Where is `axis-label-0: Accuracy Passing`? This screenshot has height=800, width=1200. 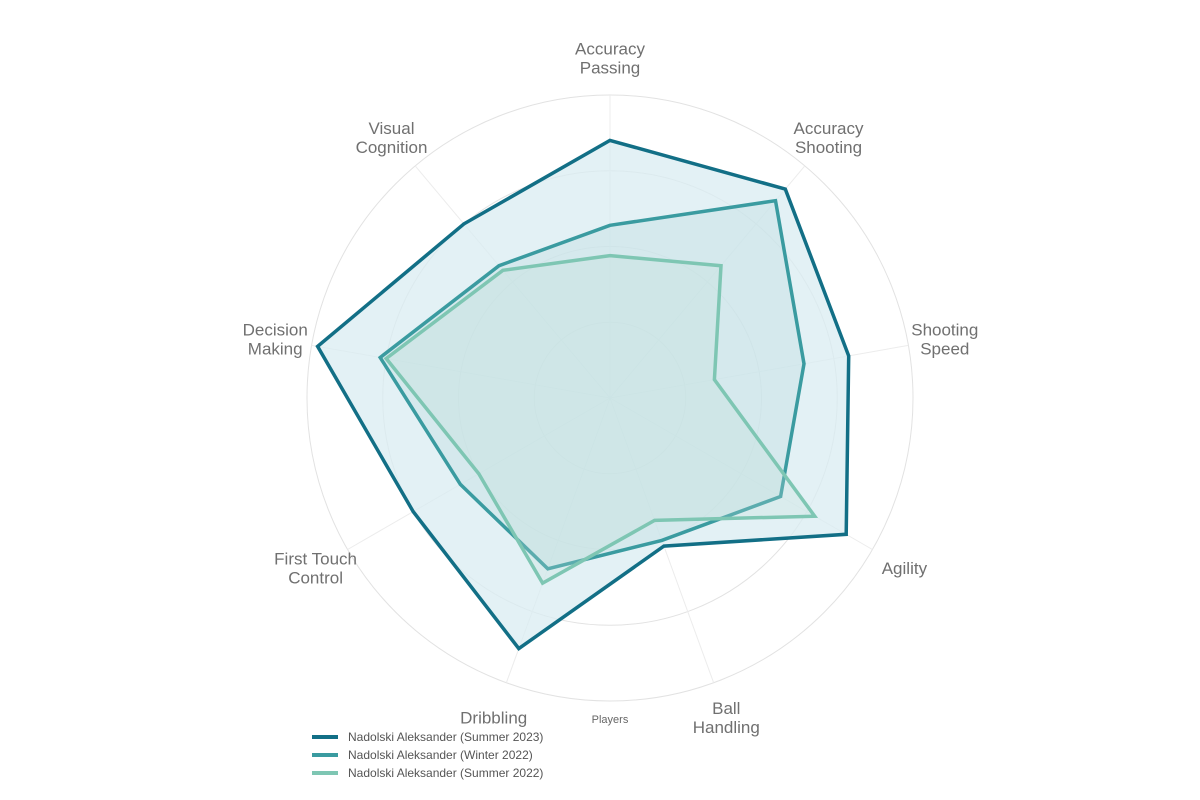 axis-label-0: Accuracy Passing is located at coordinates (610, 59).